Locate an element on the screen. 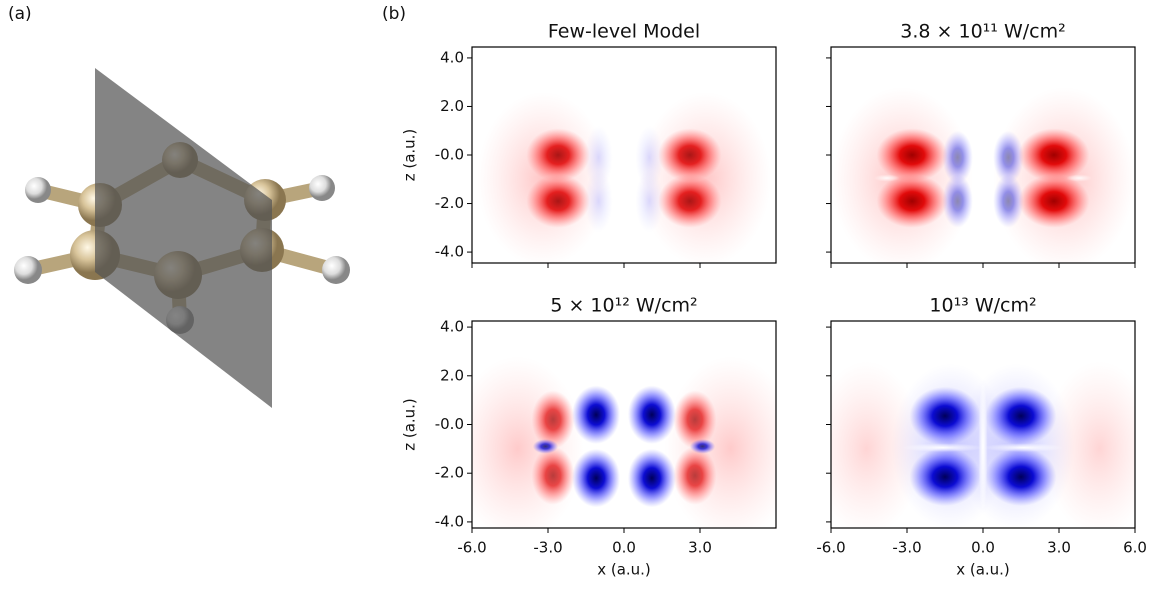 The image size is (1157, 591). x-tick-label: 6.0 is located at coordinates (1135, 548).